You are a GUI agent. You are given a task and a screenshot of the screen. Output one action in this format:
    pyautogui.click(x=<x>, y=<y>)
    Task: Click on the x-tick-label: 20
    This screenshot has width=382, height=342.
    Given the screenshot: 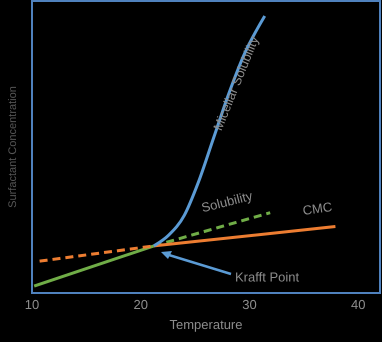 What is the action you would take?
    pyautogui.click(x=141, y=304)
    